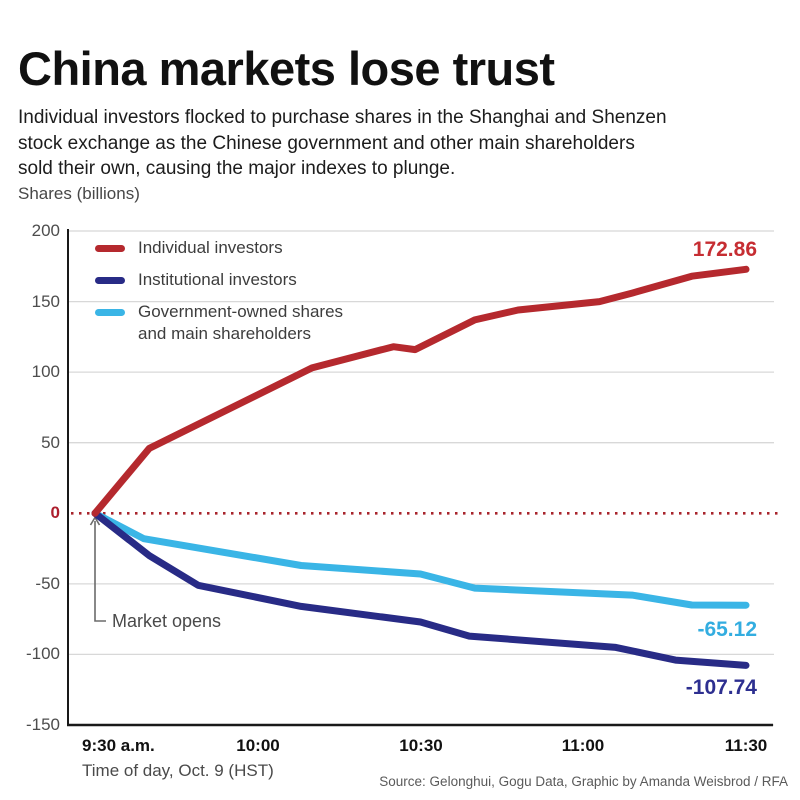  What do you see at coordinates (45, 301) in the screenshot?
I see `y-tick-label: 150` at bounding box center [45, 301].